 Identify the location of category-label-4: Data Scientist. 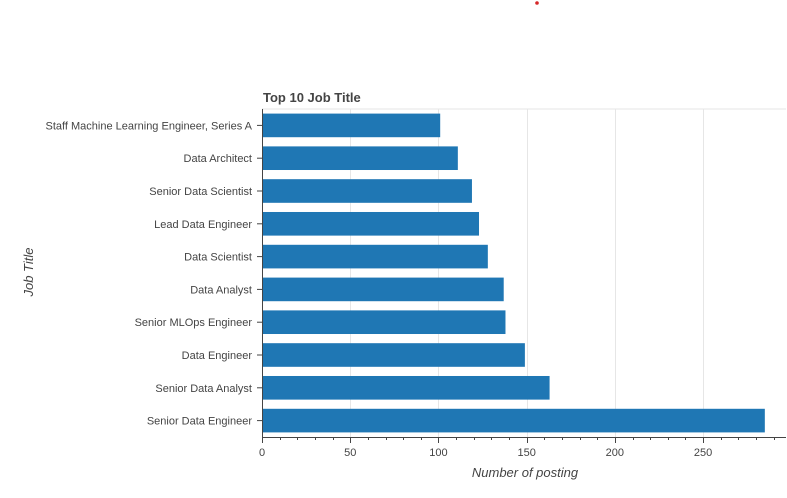
(218, 258).